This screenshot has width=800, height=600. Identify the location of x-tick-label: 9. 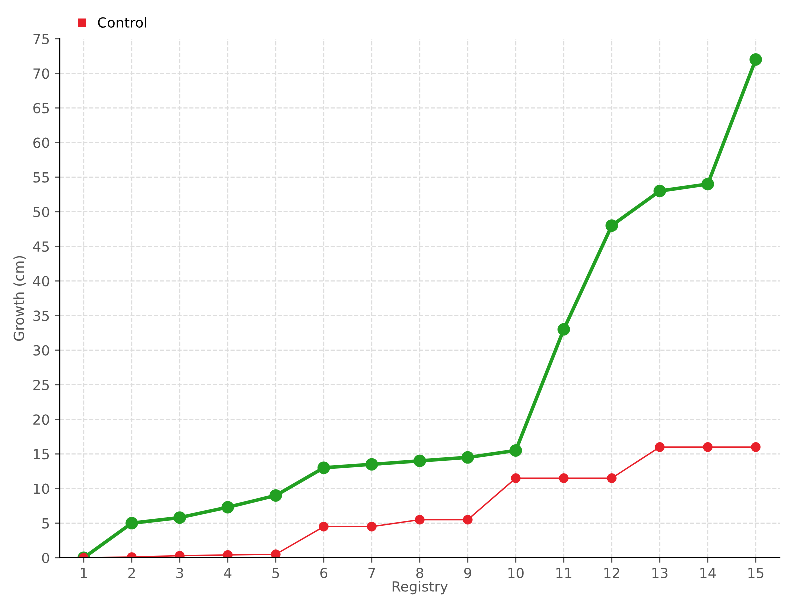
(468, 573).